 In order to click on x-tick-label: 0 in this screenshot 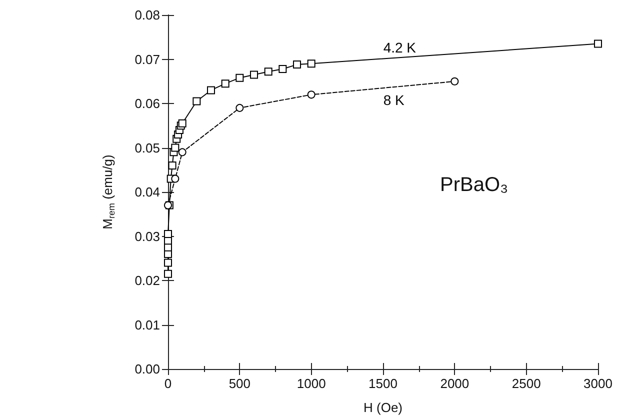, I will do `click(168, 383)`.